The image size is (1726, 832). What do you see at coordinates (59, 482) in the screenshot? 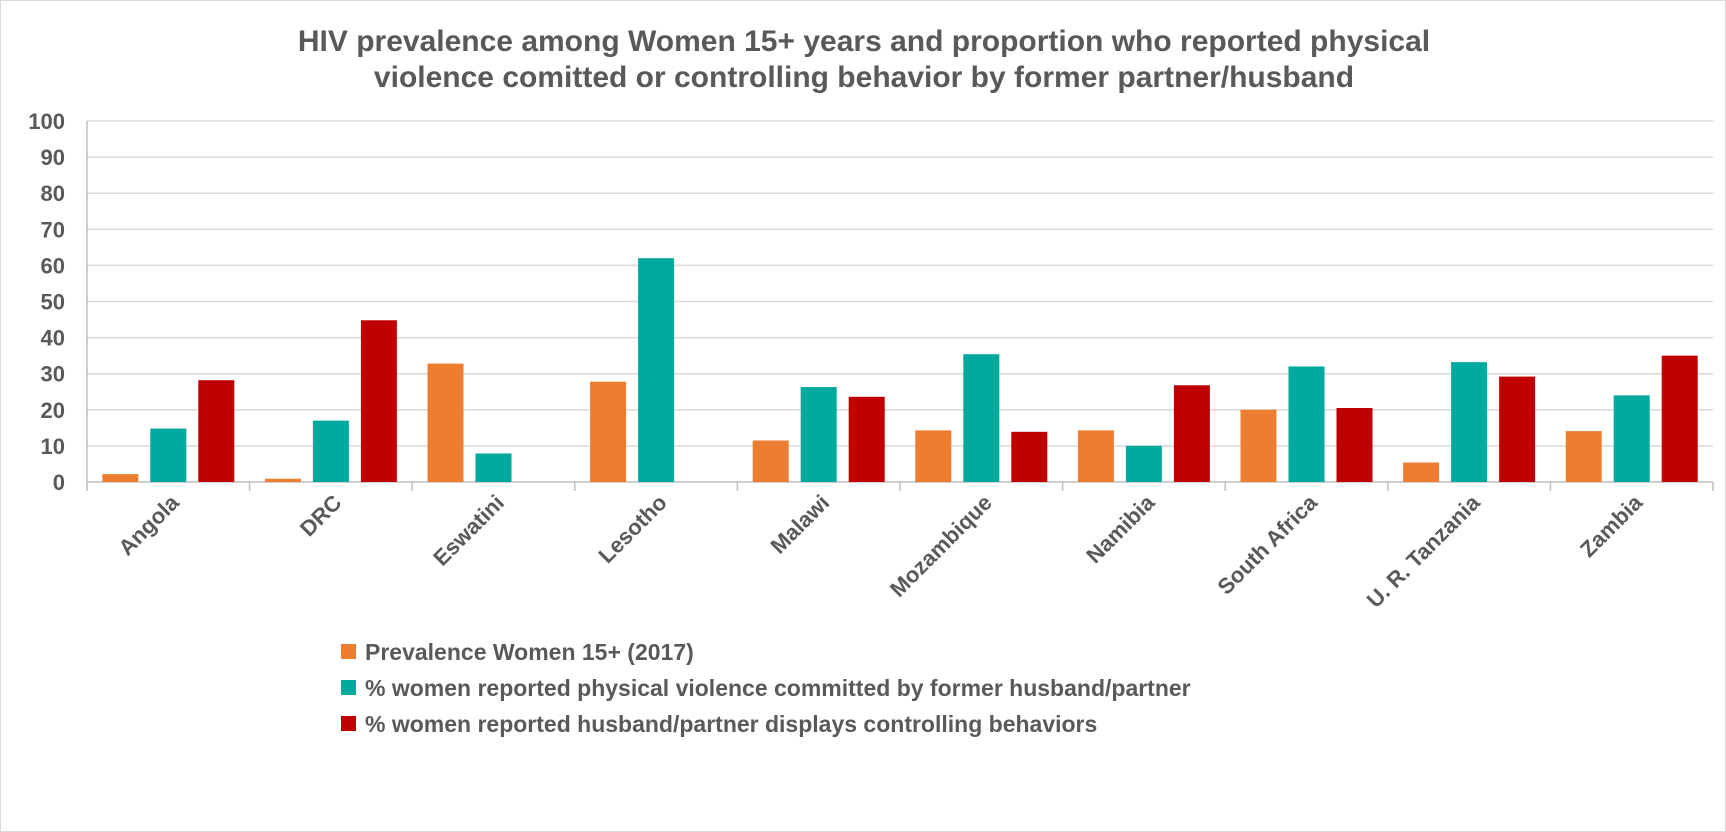
I see `y-tick-label: 0` at bounding box center [59, 482].